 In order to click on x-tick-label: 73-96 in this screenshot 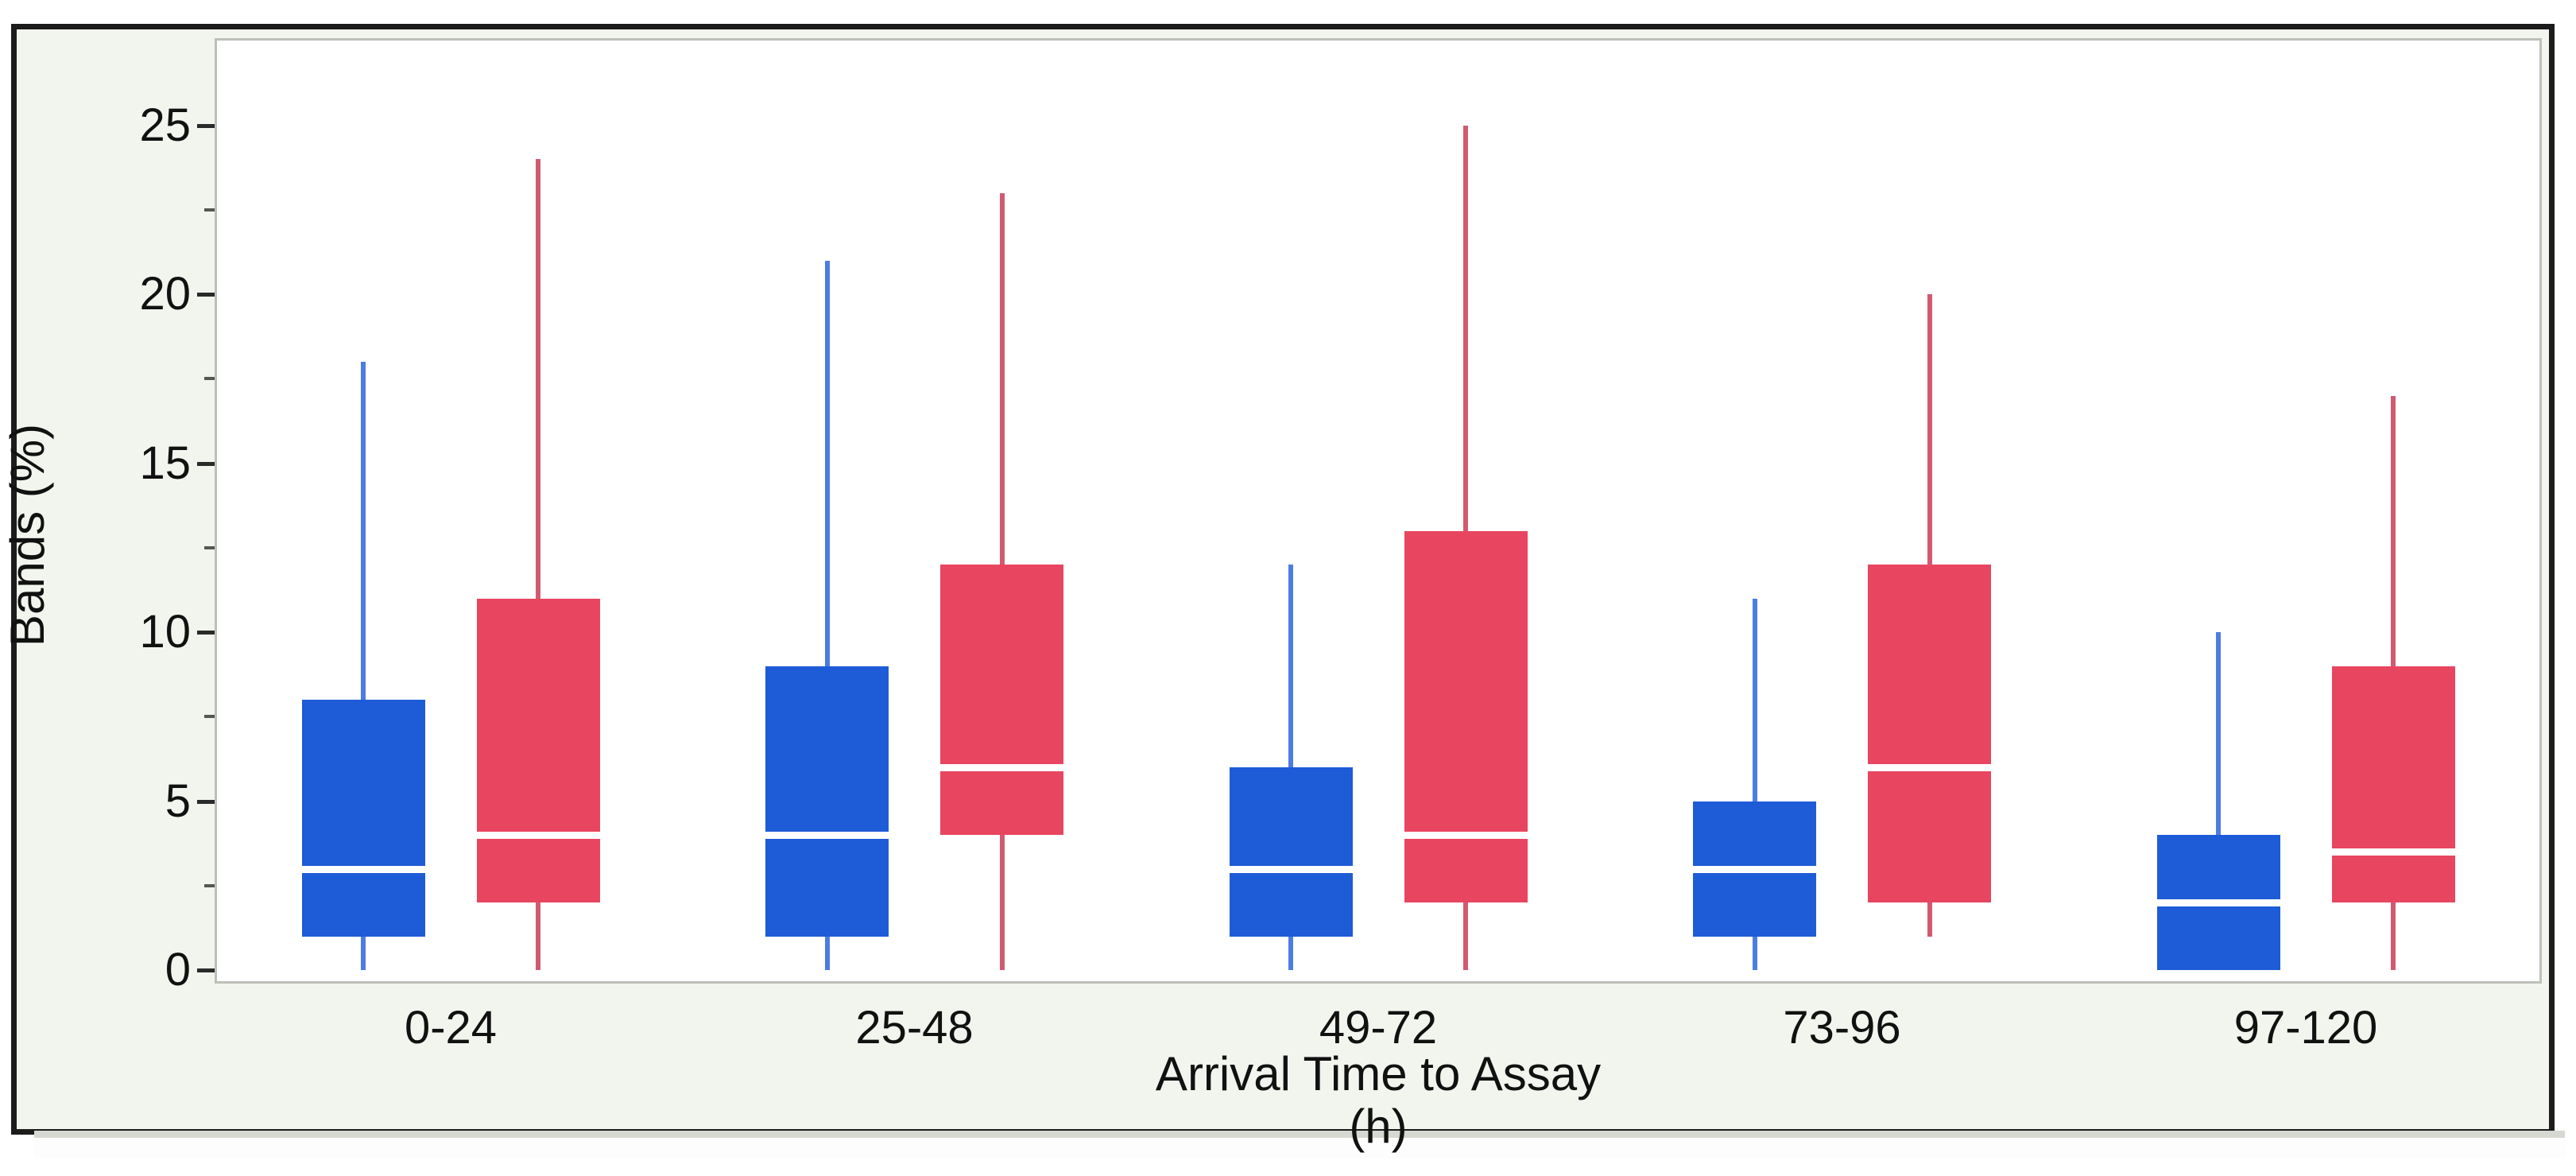, I will do `click(1842, 1028)`.